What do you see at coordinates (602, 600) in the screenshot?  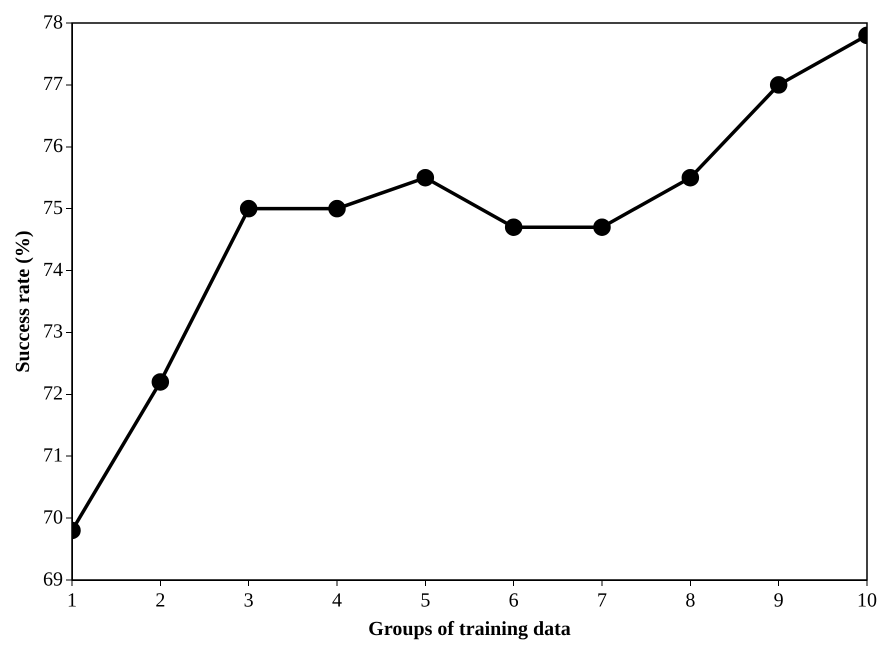 I see `x-tick-label: 7` at bounding box center [602, 600].